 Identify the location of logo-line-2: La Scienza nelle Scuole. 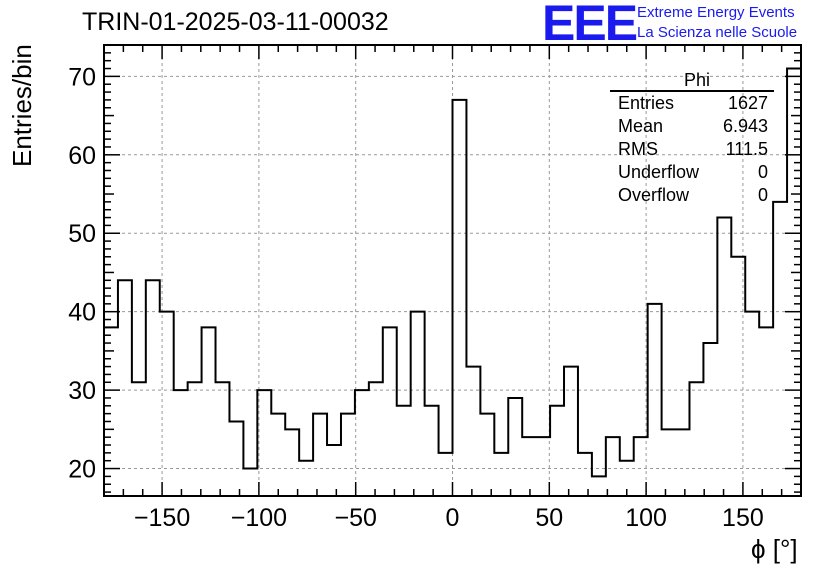
(717, 32).